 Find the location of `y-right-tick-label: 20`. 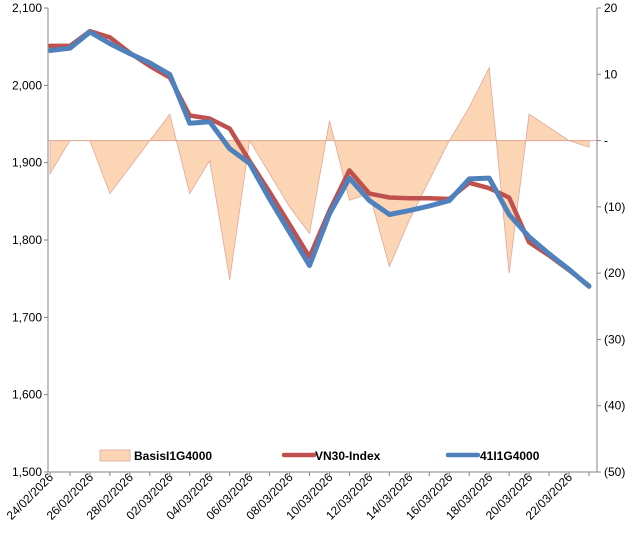

y-right-tick-label: 20 is located at coordinates (611, 8).